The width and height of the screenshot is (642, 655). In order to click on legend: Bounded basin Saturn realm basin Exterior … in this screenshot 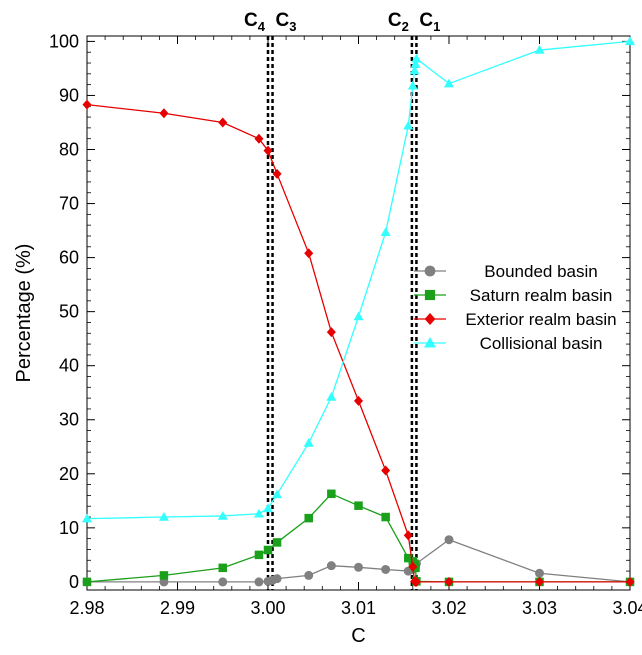, I will do `click(515, 307)`.